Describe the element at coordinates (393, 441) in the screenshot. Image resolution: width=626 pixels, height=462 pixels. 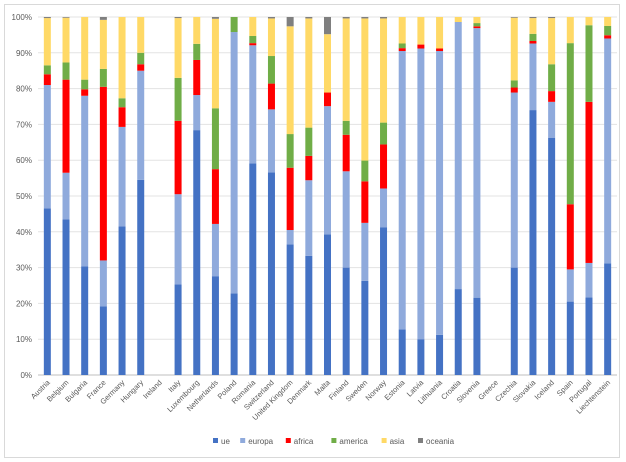
I see `legend-item-asia: asia` at that location.